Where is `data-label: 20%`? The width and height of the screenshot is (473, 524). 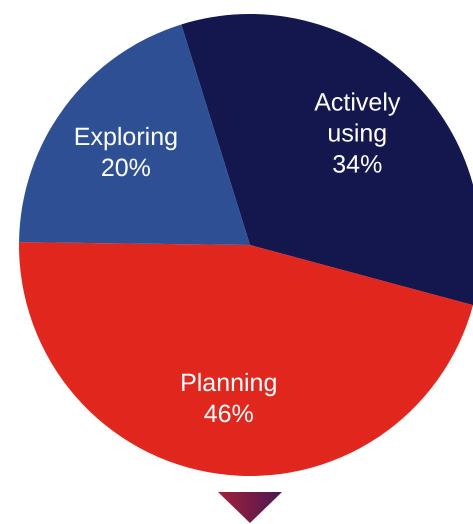 data-label: 20% is located at coordinates (125, 168).